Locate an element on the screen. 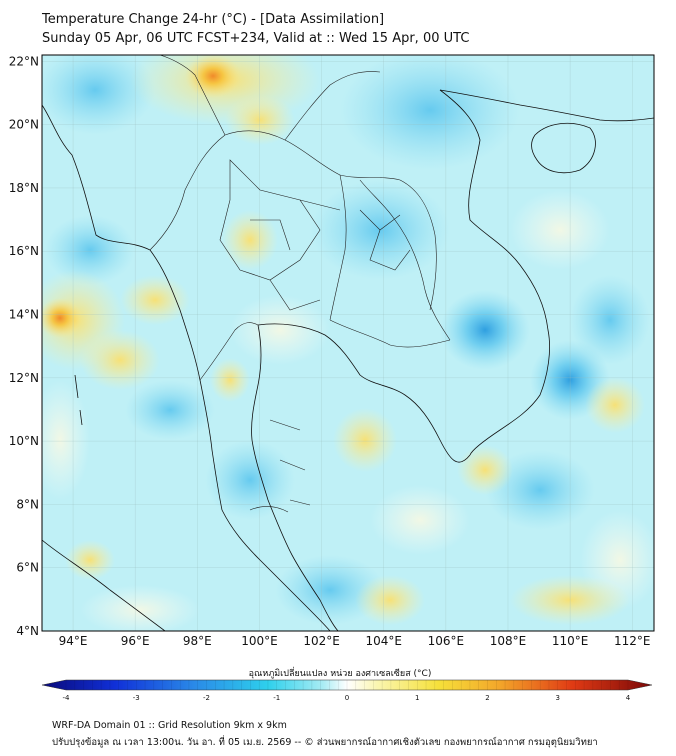 The height and width of the screenshot is (756, 676). lat-tick-label: 14°N is located at coordinates (24, 315).